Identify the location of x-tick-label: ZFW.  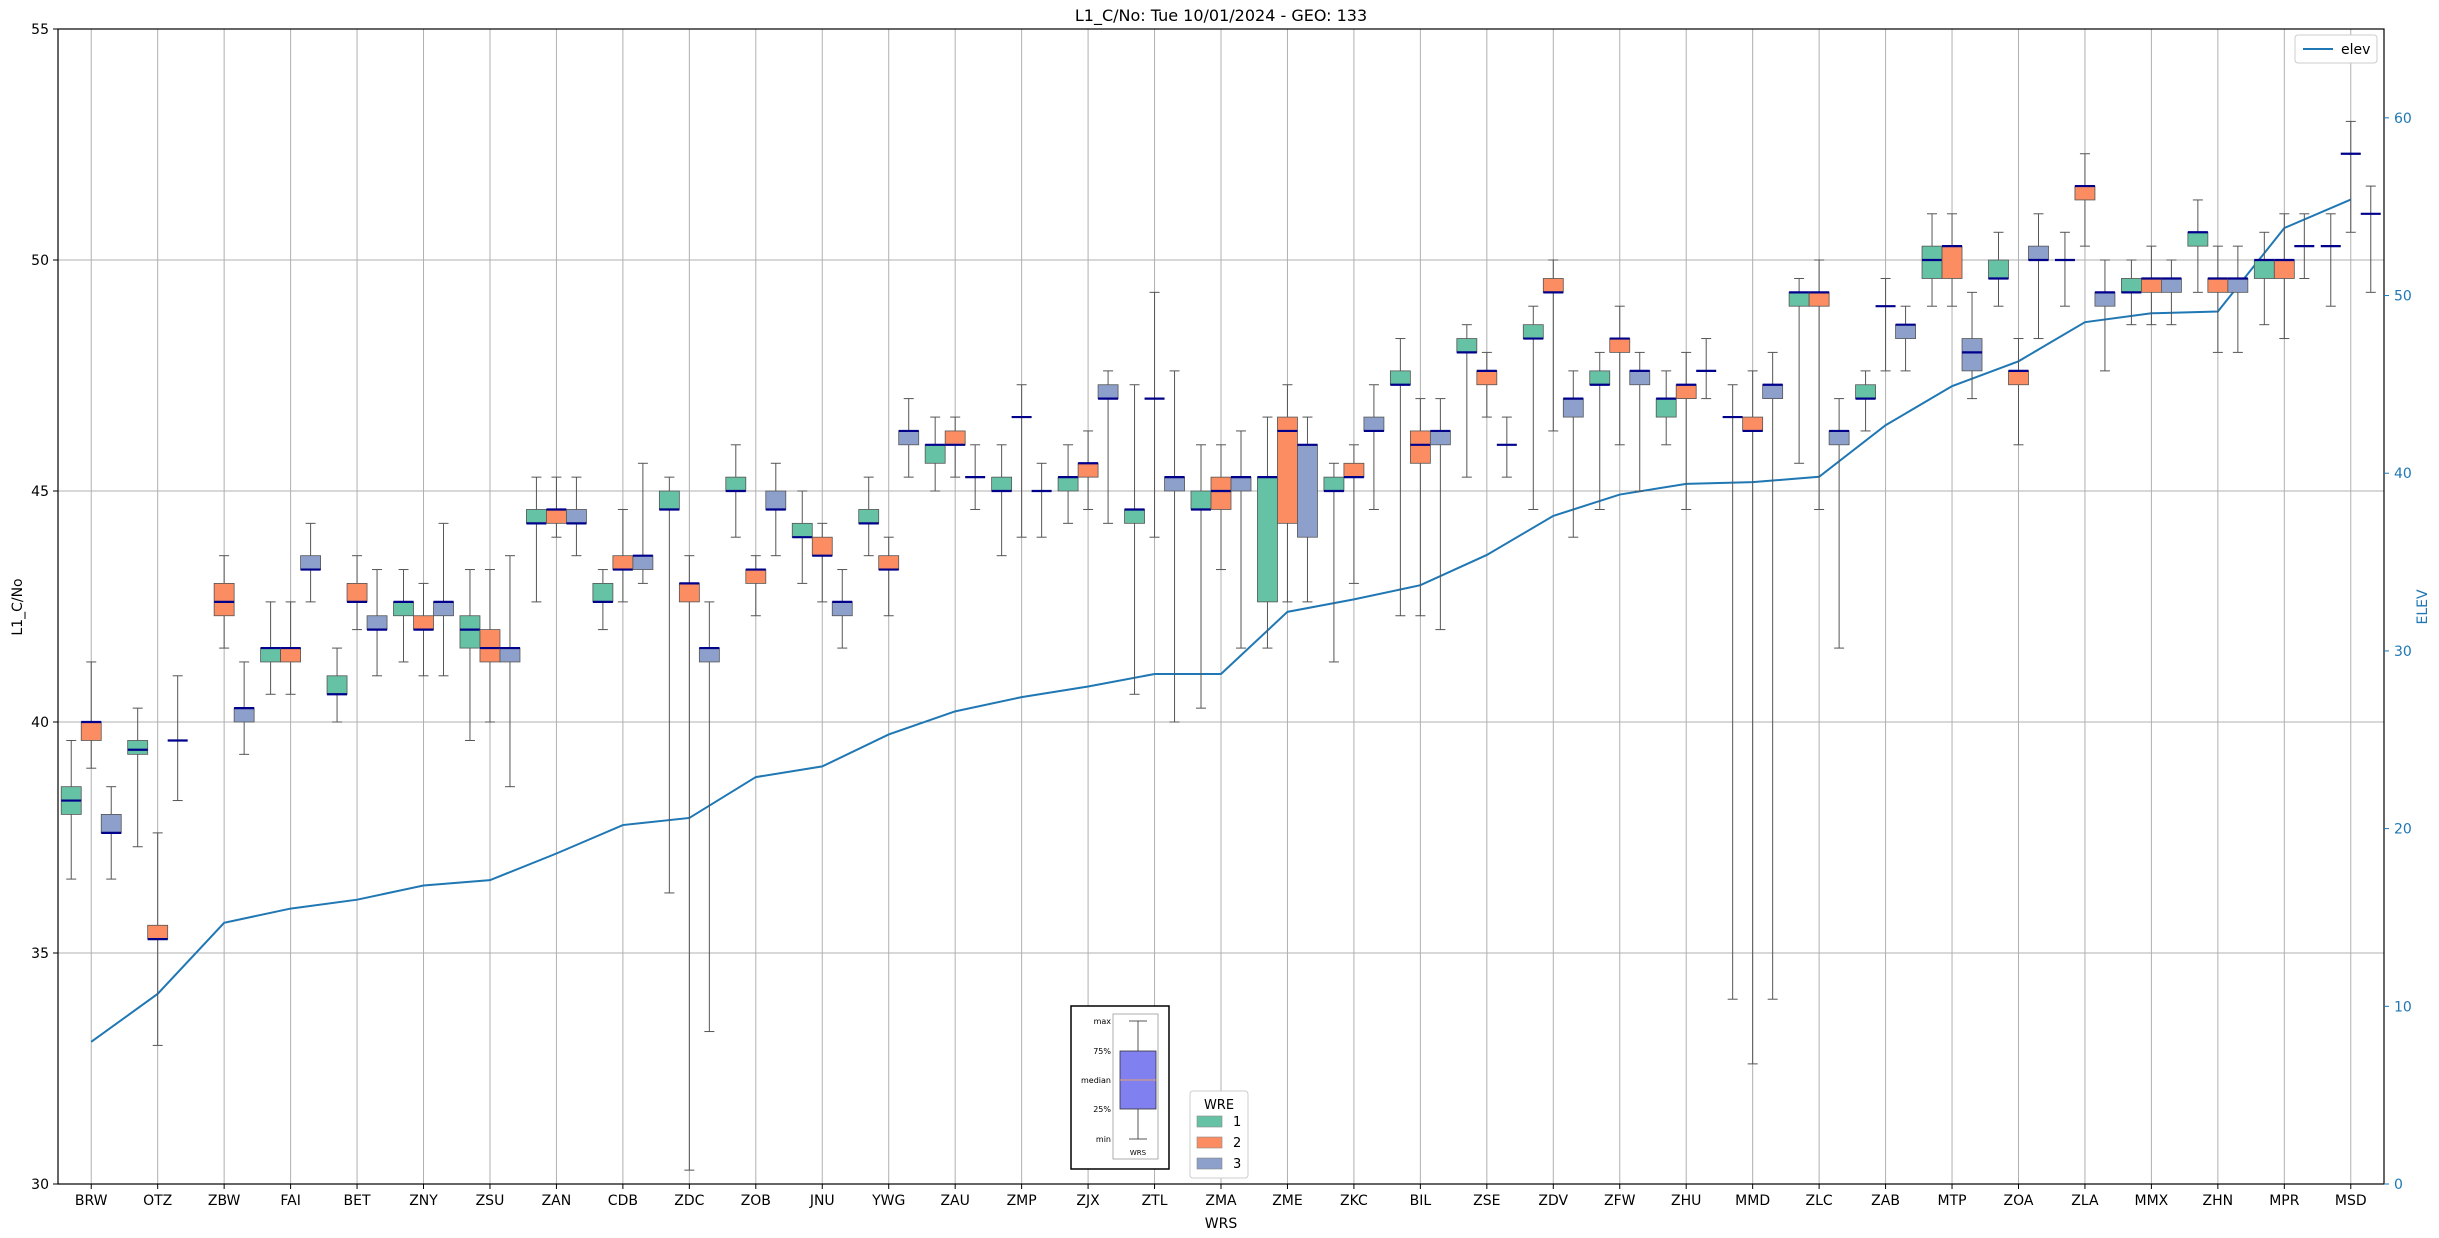
(1620, 1201).